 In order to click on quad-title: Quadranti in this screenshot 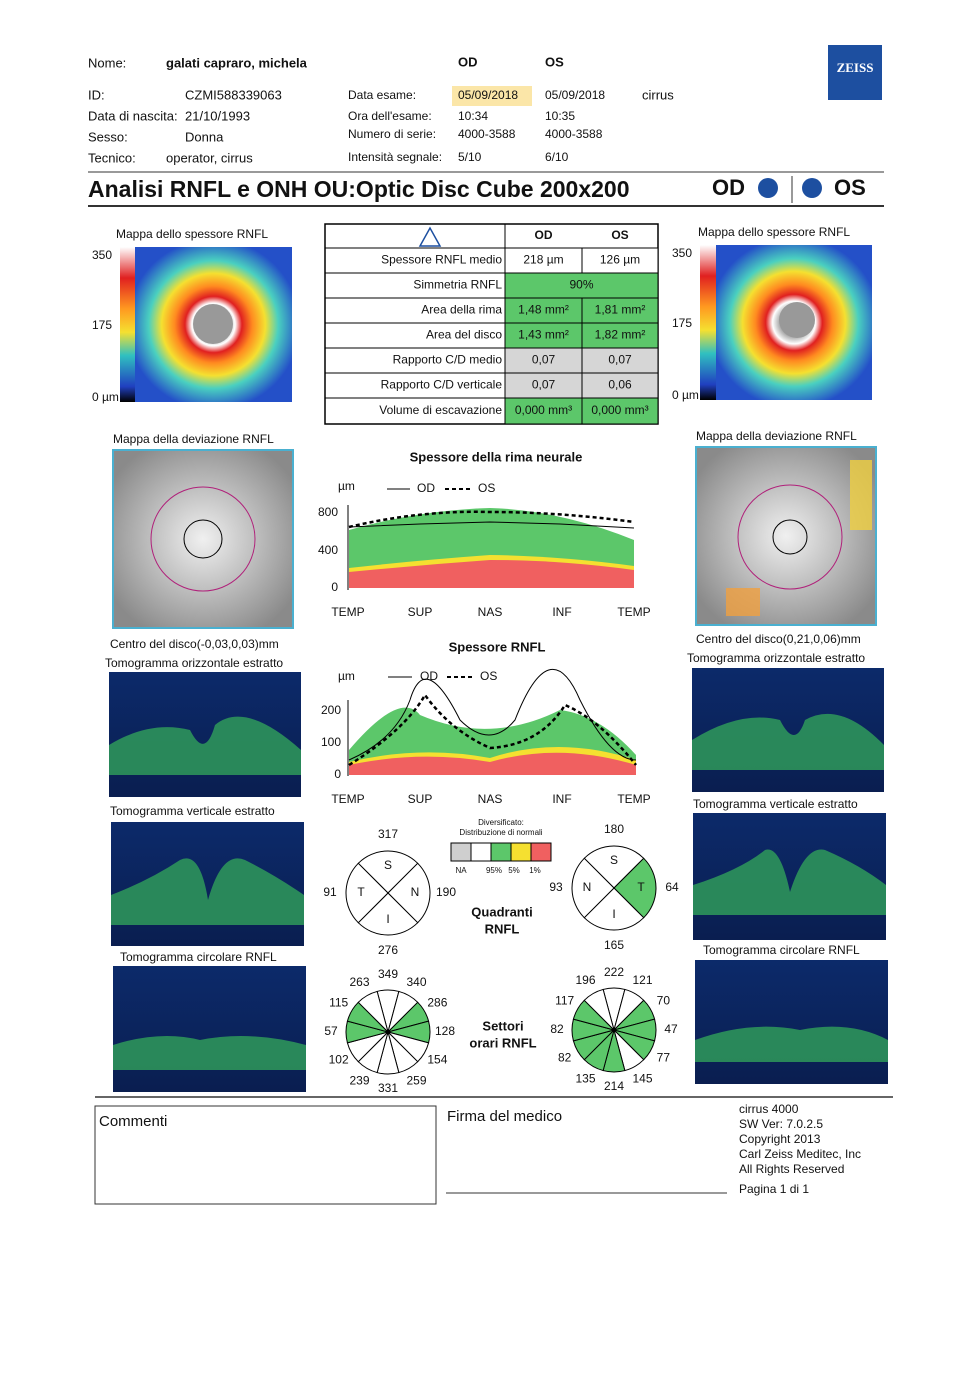, I will do `click(501, 911)`.